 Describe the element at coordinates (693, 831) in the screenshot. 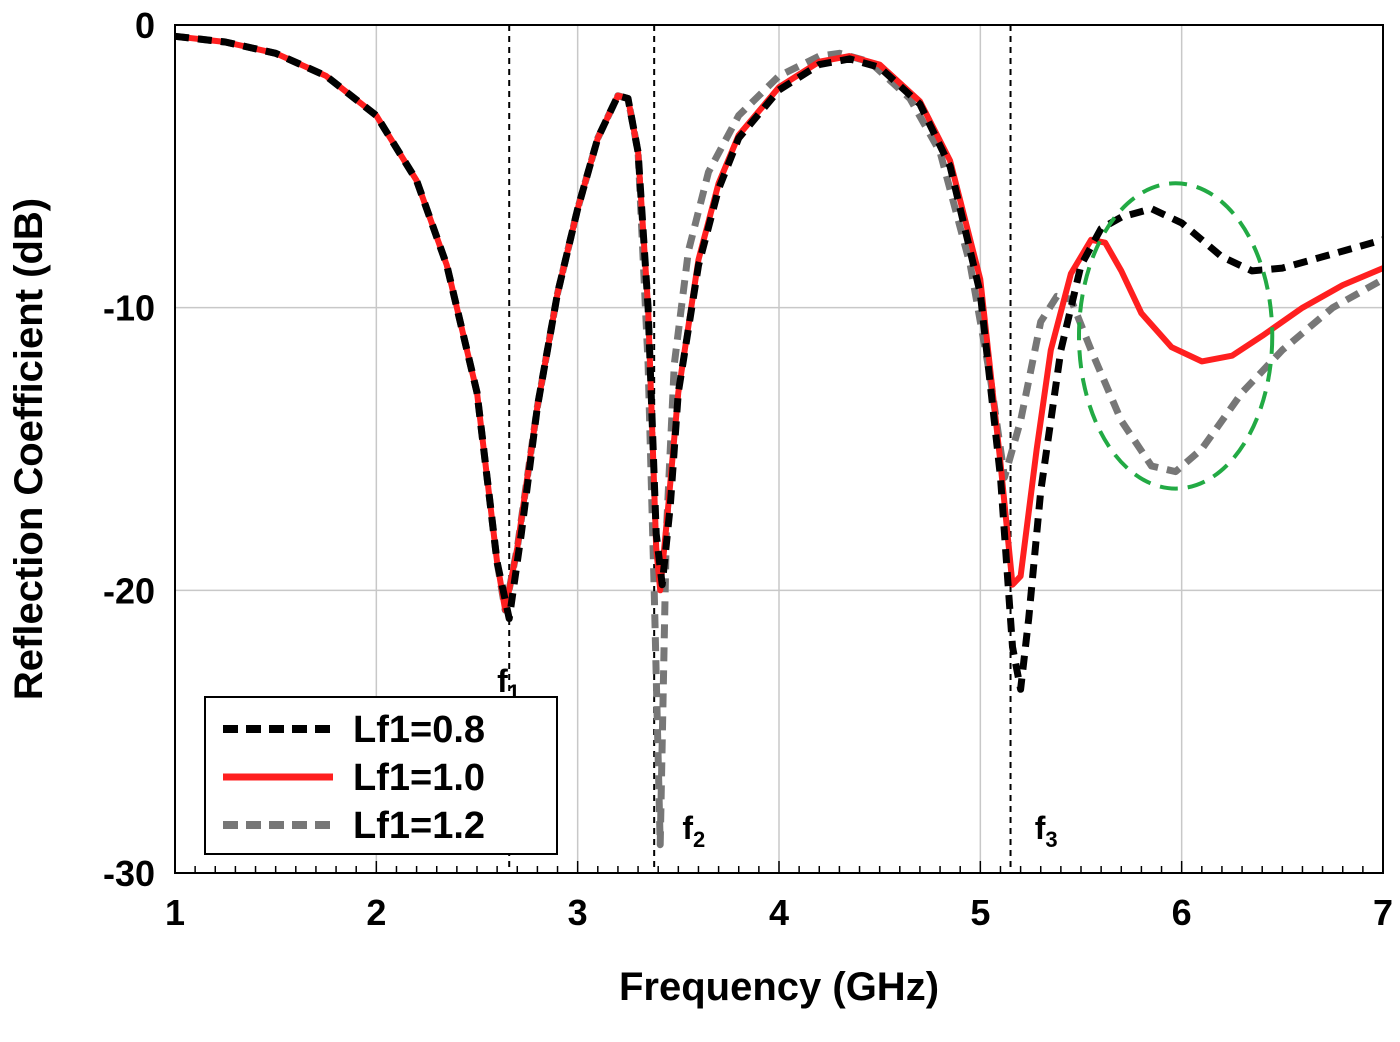

I see `marker-label-f2: f2` at that location.